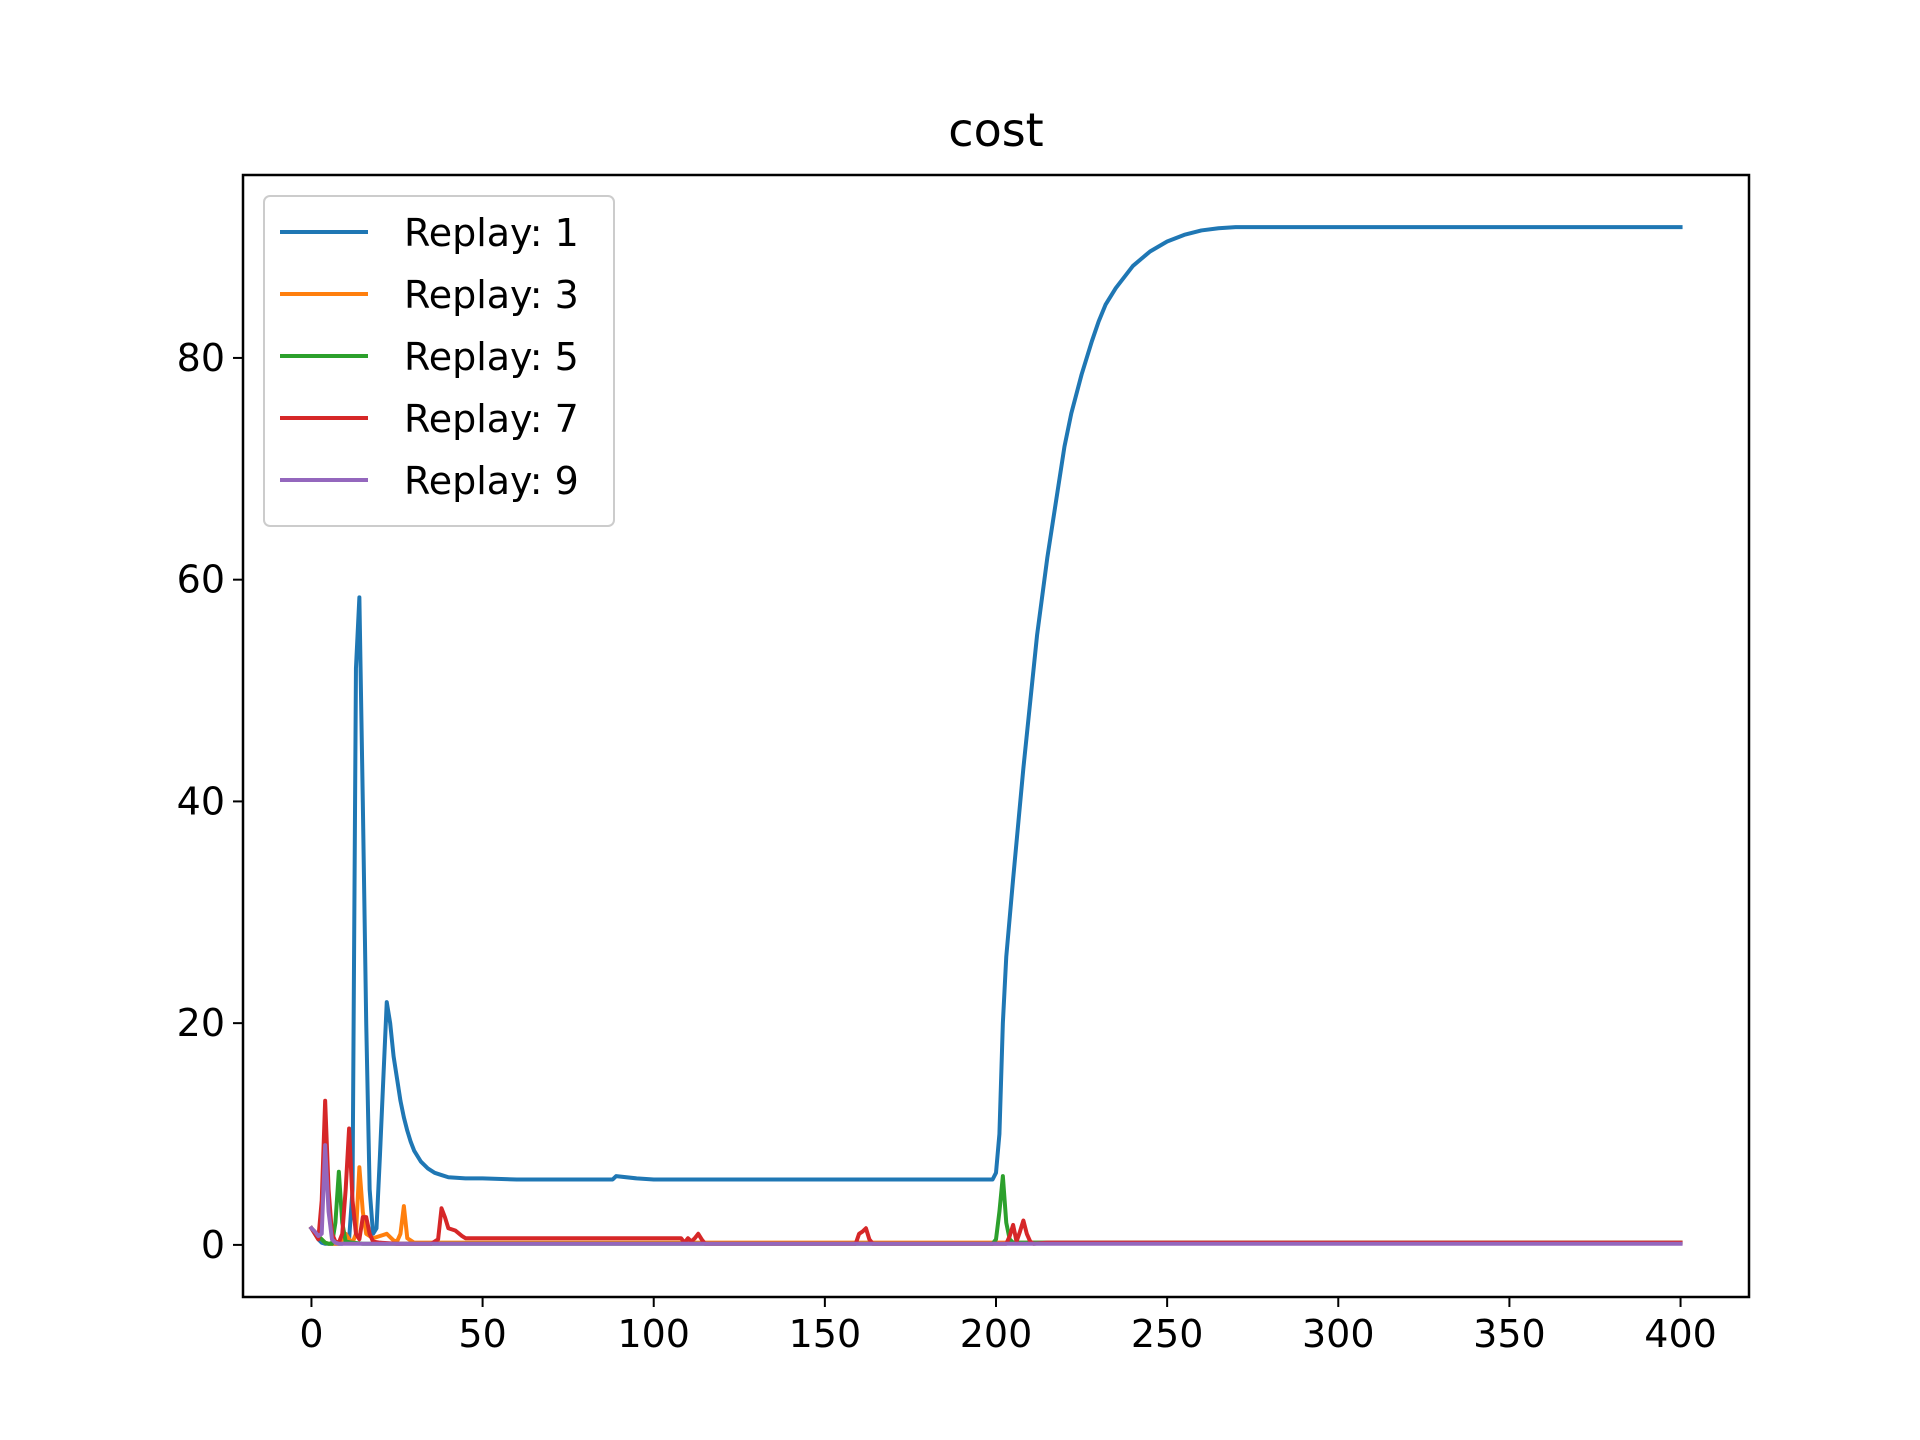  I want to click on x-tick-label: 100, so click(653, 1334).